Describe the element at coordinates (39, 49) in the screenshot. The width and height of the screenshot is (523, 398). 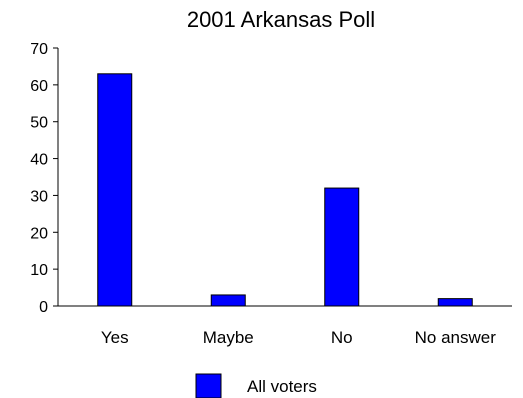
I see `y-tick-label: 70` at that location.